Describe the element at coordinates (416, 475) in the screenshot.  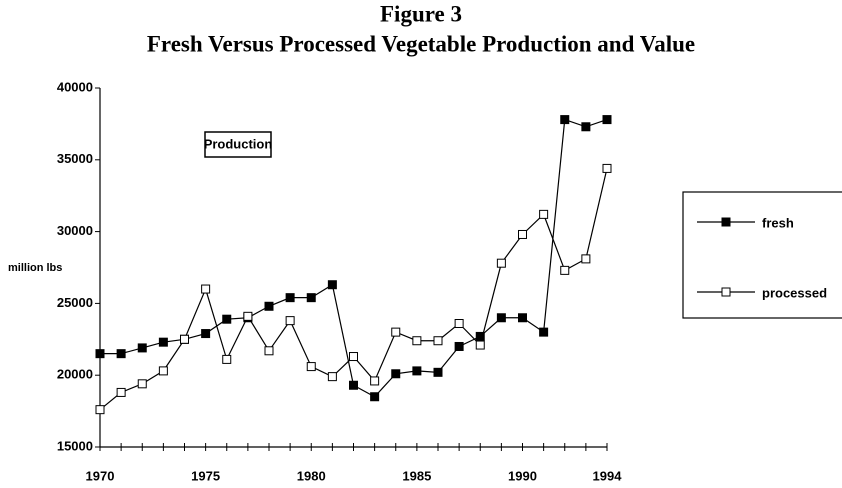
I see `x-tick-label: 1985` at that location.